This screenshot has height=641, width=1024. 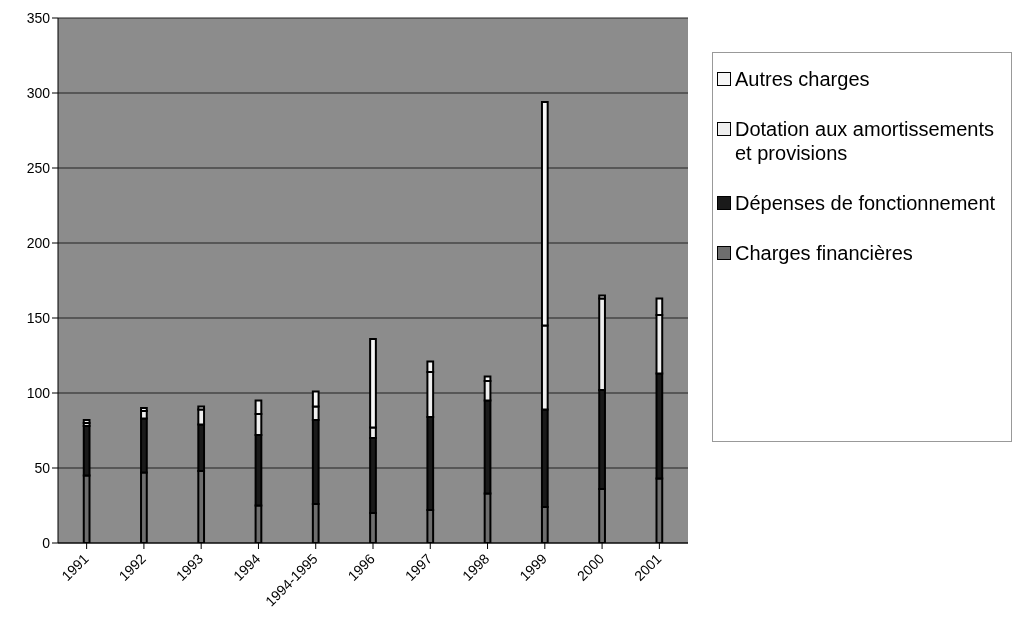 I want to click on legend-label: Autres charges, so click(x=802, y=79).